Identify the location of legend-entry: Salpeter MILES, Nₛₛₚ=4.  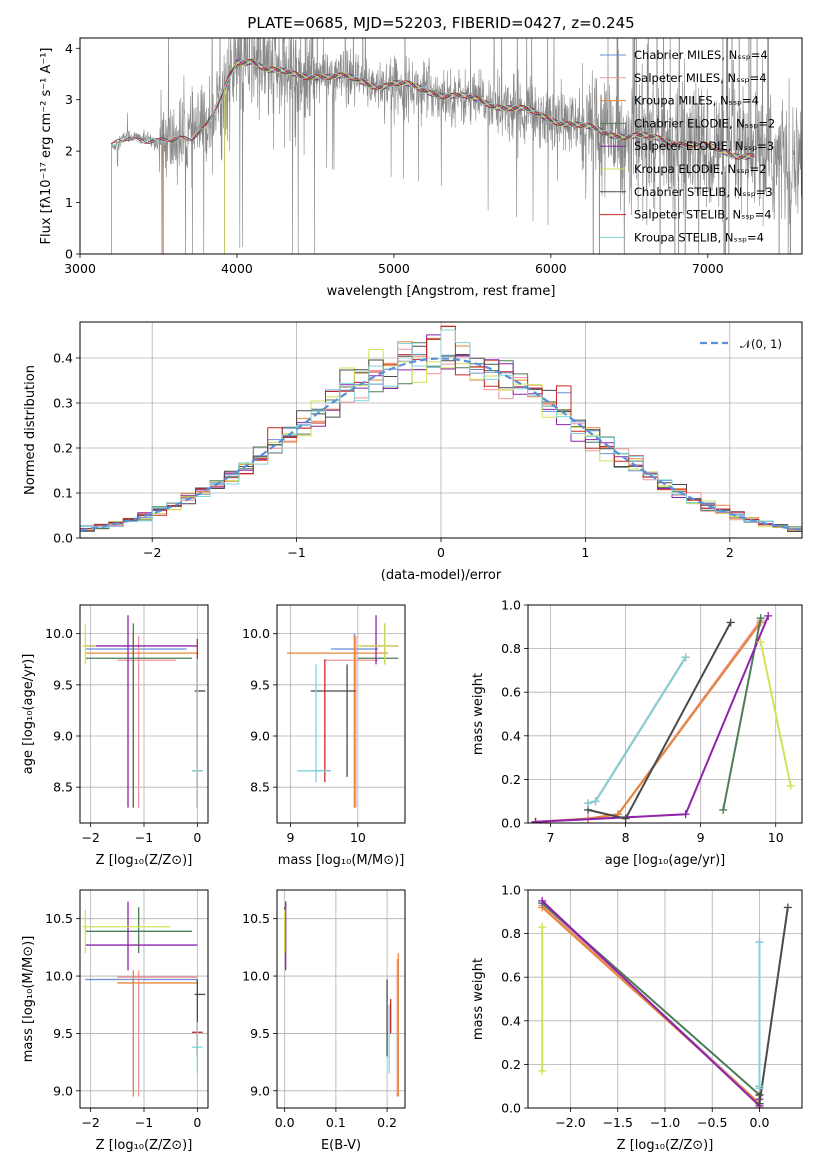
(700, 78).